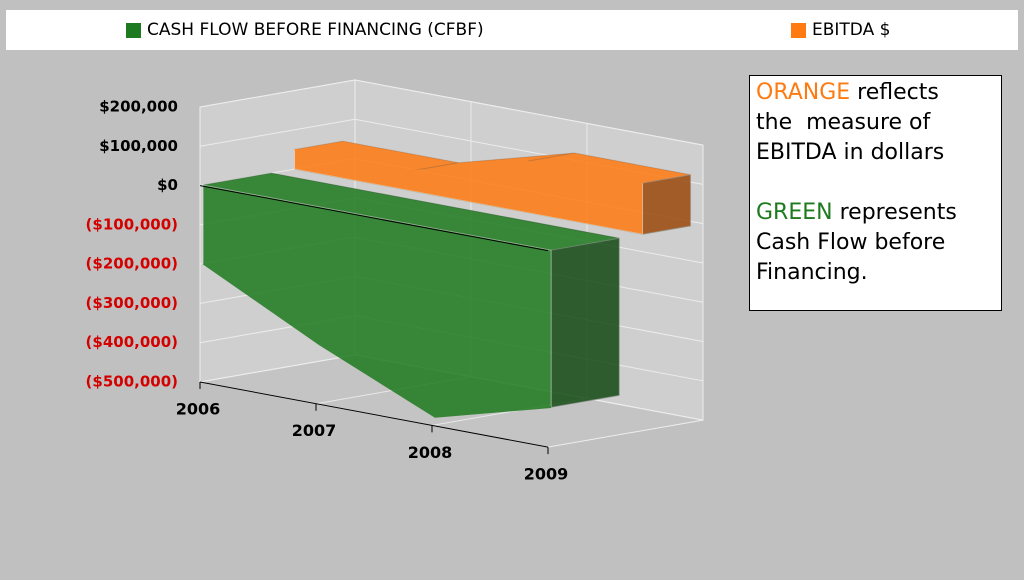 The image size is (1024, 580). What do you see at coordinates (850, 152) in the screenshot?
I see `annotation-text: EBITDA in dollars` at bounding box center [850, 152].